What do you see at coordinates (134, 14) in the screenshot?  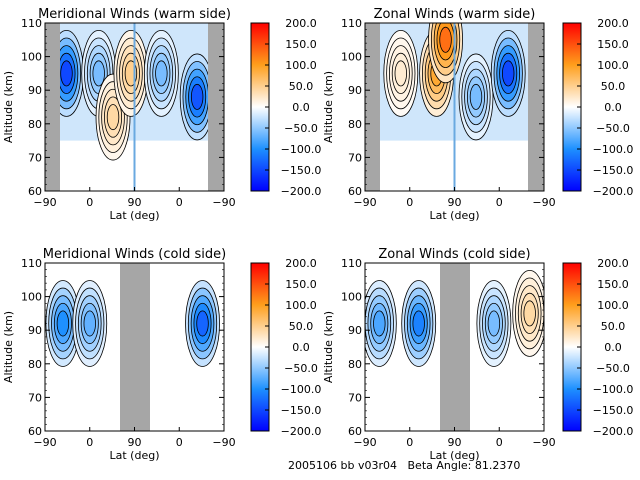 I see `chart-title: Meridional Winds (warm side)` at bounding box center [134, 14].